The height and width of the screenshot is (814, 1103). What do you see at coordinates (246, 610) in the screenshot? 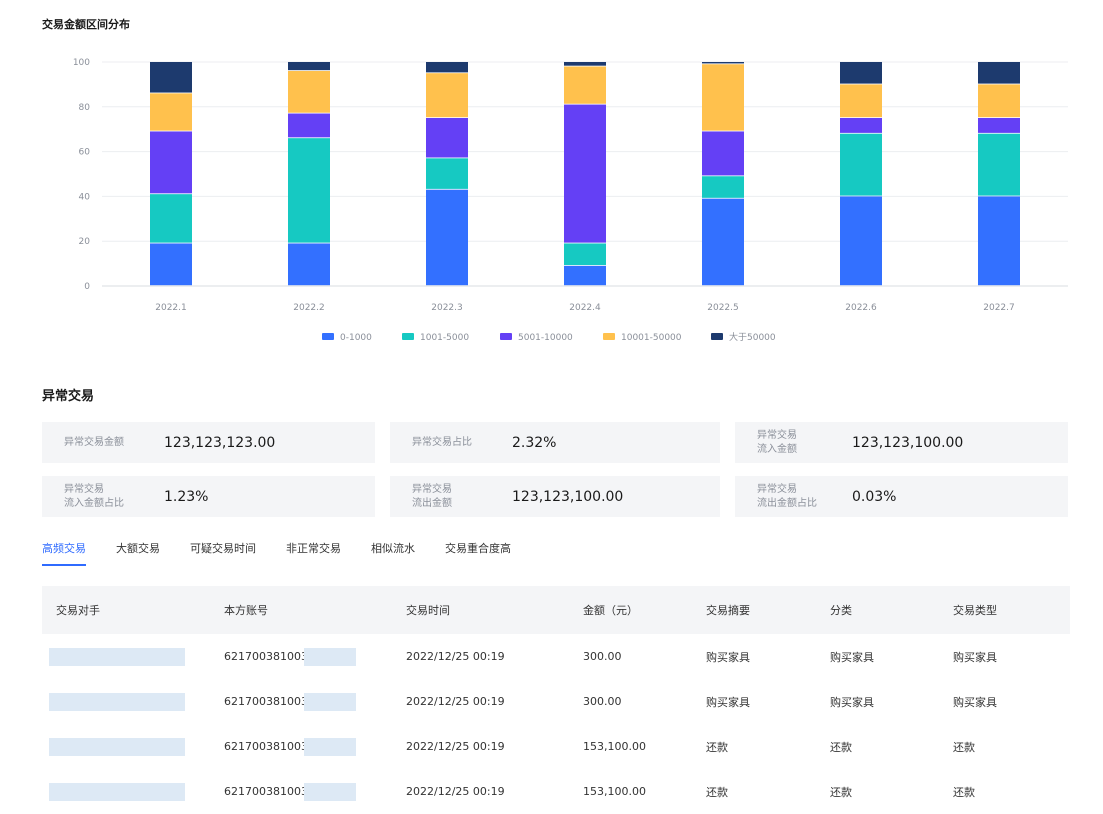
I see `header-account: 本方账号` at bounding box center [246, 610].